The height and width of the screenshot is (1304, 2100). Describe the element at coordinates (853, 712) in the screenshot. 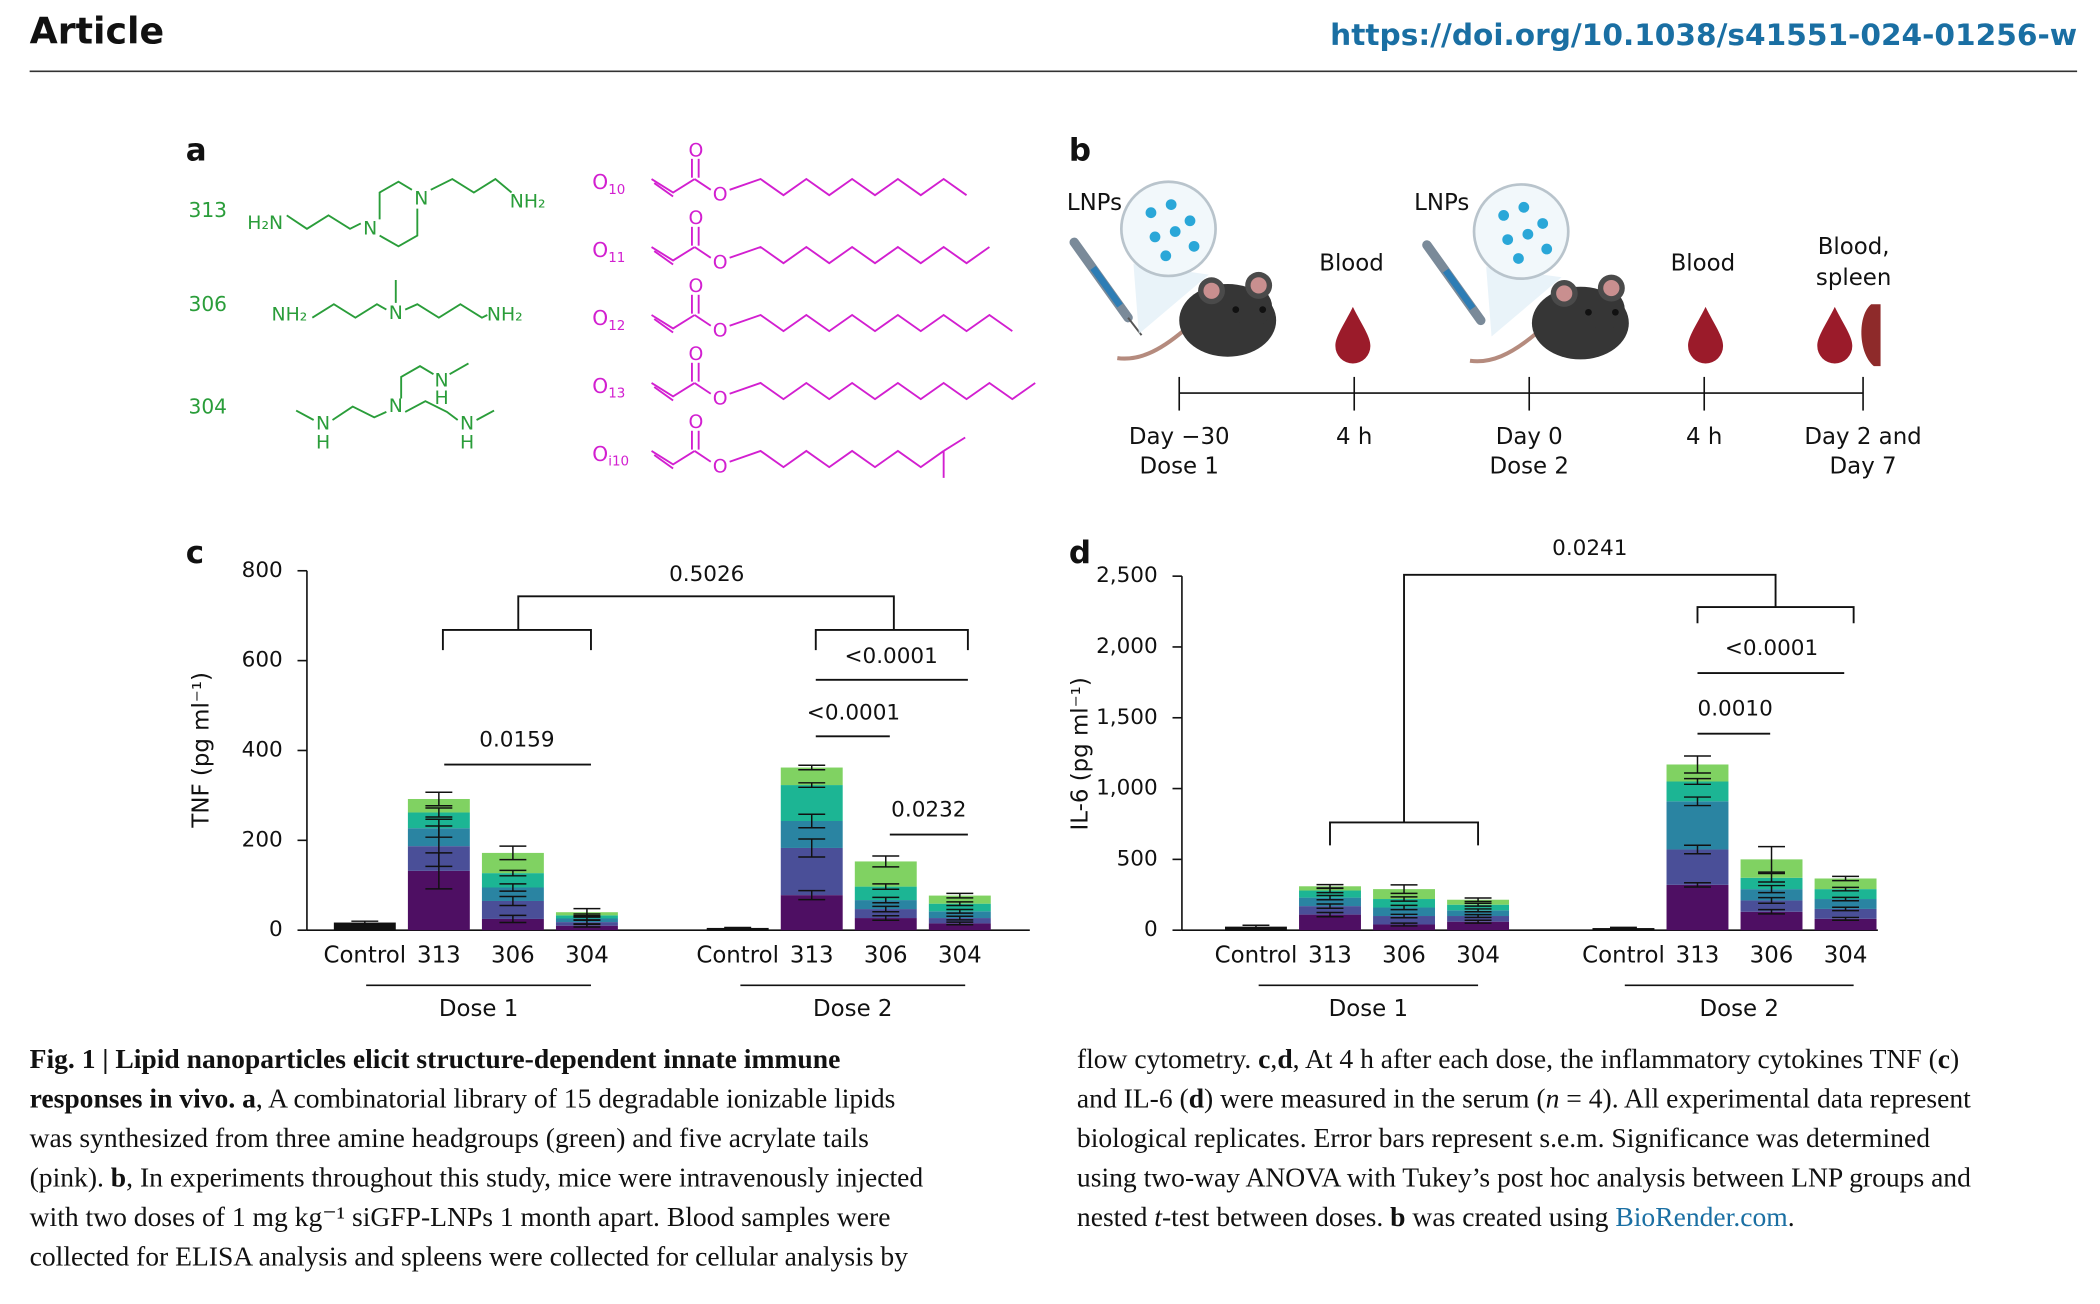

I see `significance-label: <0.0001` at that location.